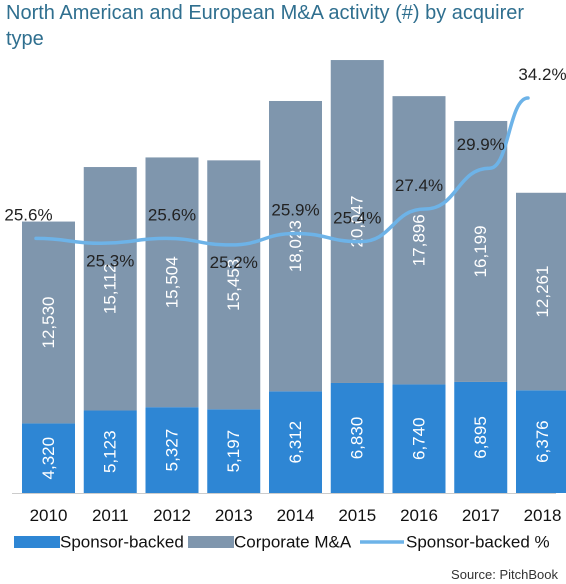 The image size is (566, 584). What do you see at coordinates (293, 542) in the screenshot?
I see `legend-label-corporate: Corporate M&A` at bounding box center [293, 542].